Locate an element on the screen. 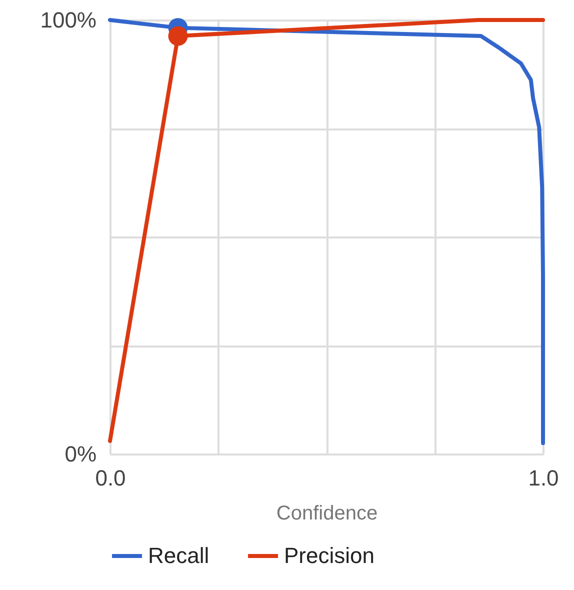 This screenshot has height=590, width=574. legend-label: Recall is located at coordinates (179, 555).